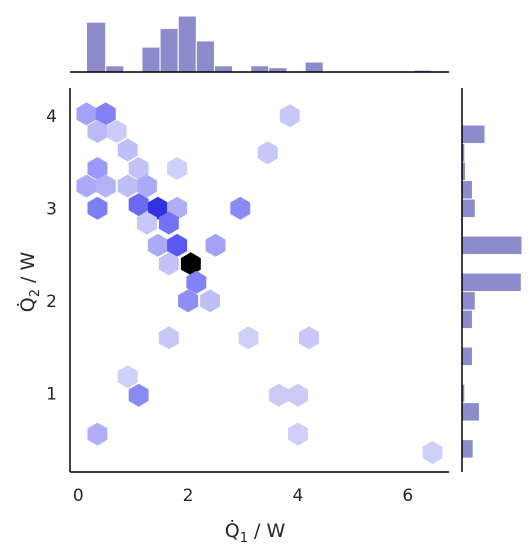 Image resolution: width=529 pixels, height=550 pixels. I want to click on x-tick-label: 4, so click(298, 496).